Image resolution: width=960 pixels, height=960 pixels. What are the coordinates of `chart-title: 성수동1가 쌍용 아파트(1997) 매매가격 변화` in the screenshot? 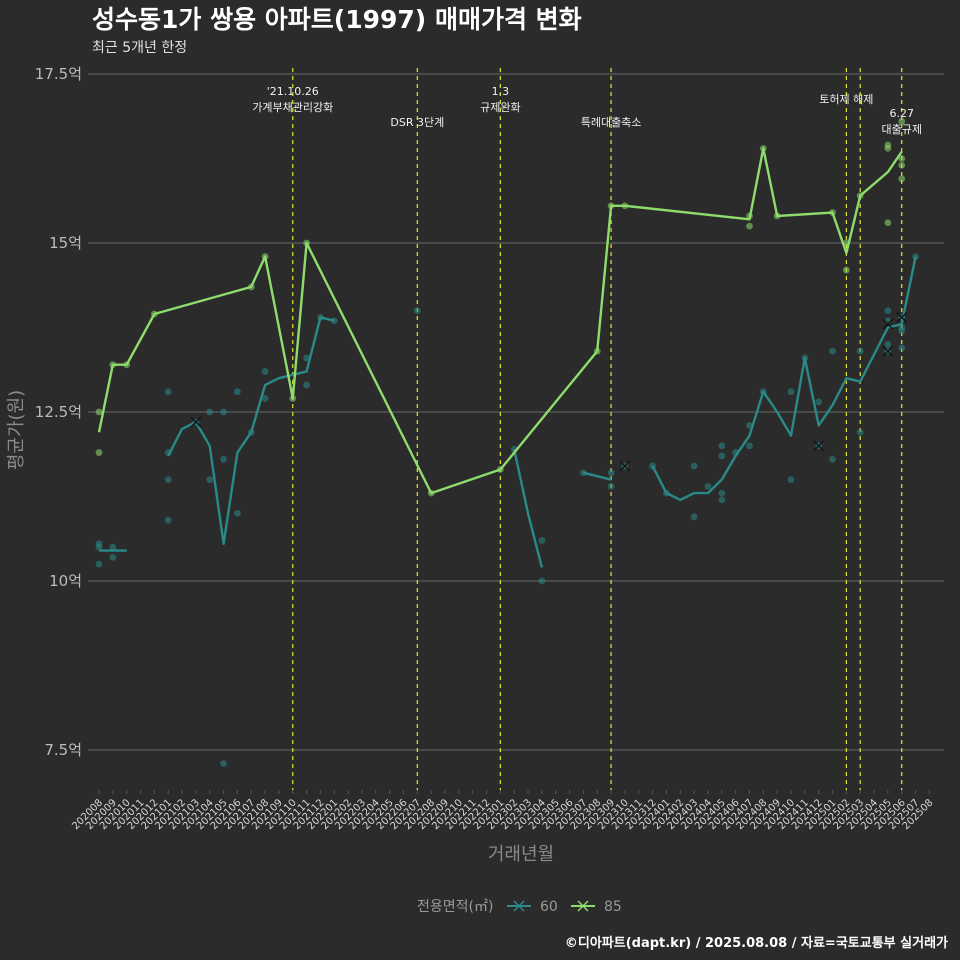 It's located at (337, 19).